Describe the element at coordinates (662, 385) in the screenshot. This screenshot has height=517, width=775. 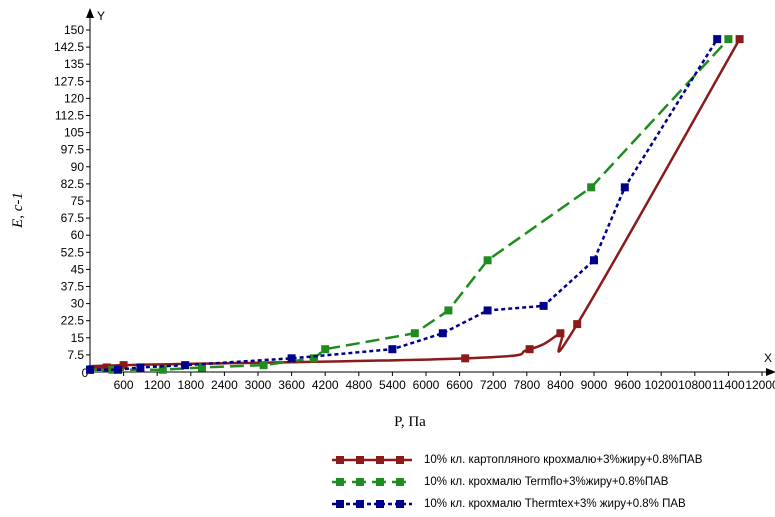
I see `x-tick-label: 10200` at that location.